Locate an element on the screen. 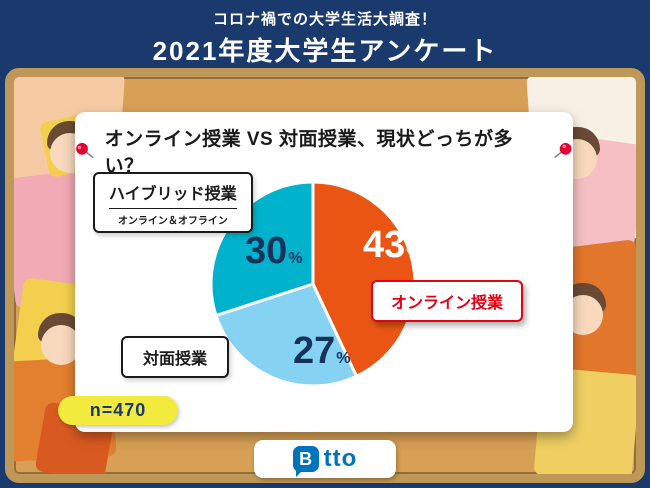 The height and width of the screenshot is (488, 650). btto-logo-mark: B is located at coordinates (305, 461).